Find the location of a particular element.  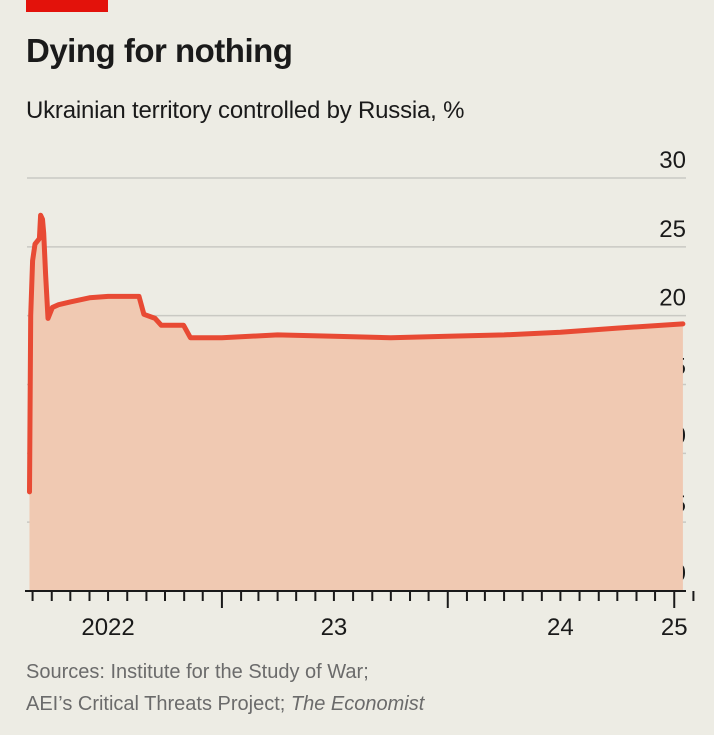

chart-title: Dying for nothing is located at coordinates (159, 50).